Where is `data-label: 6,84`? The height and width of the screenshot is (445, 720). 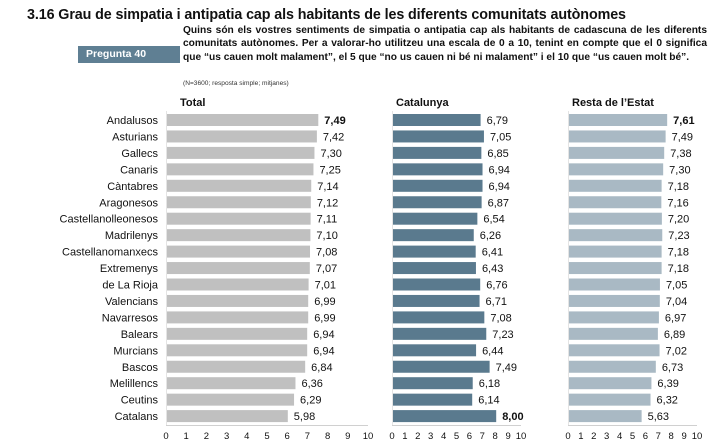
data-label: 6,84 is located at coordinates (321, 368).